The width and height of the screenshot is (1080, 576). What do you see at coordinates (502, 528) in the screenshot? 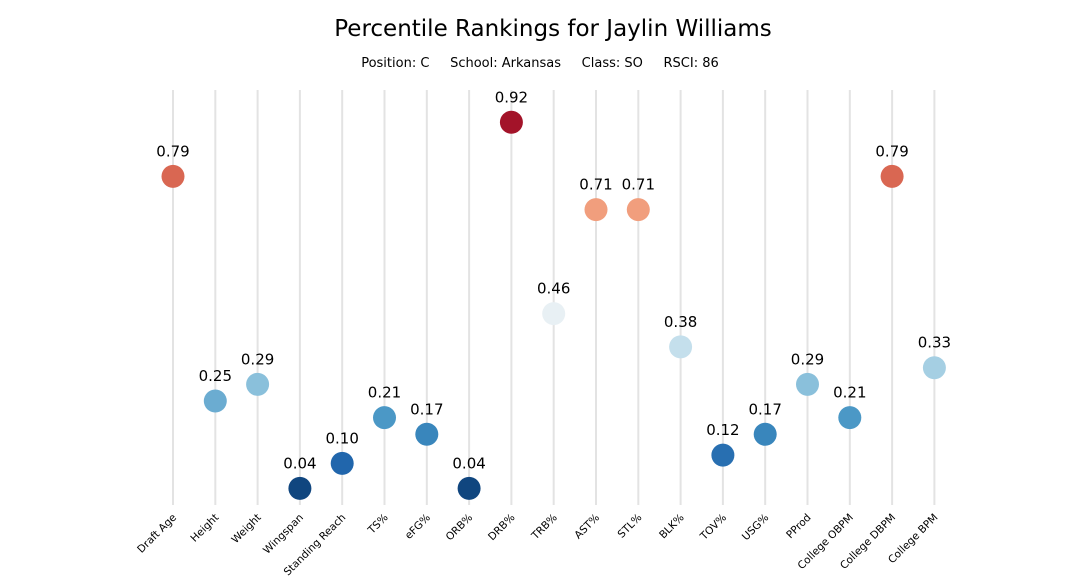
I see `tick-label-drb-pct: DRB%` at bounding box center [502, 528].